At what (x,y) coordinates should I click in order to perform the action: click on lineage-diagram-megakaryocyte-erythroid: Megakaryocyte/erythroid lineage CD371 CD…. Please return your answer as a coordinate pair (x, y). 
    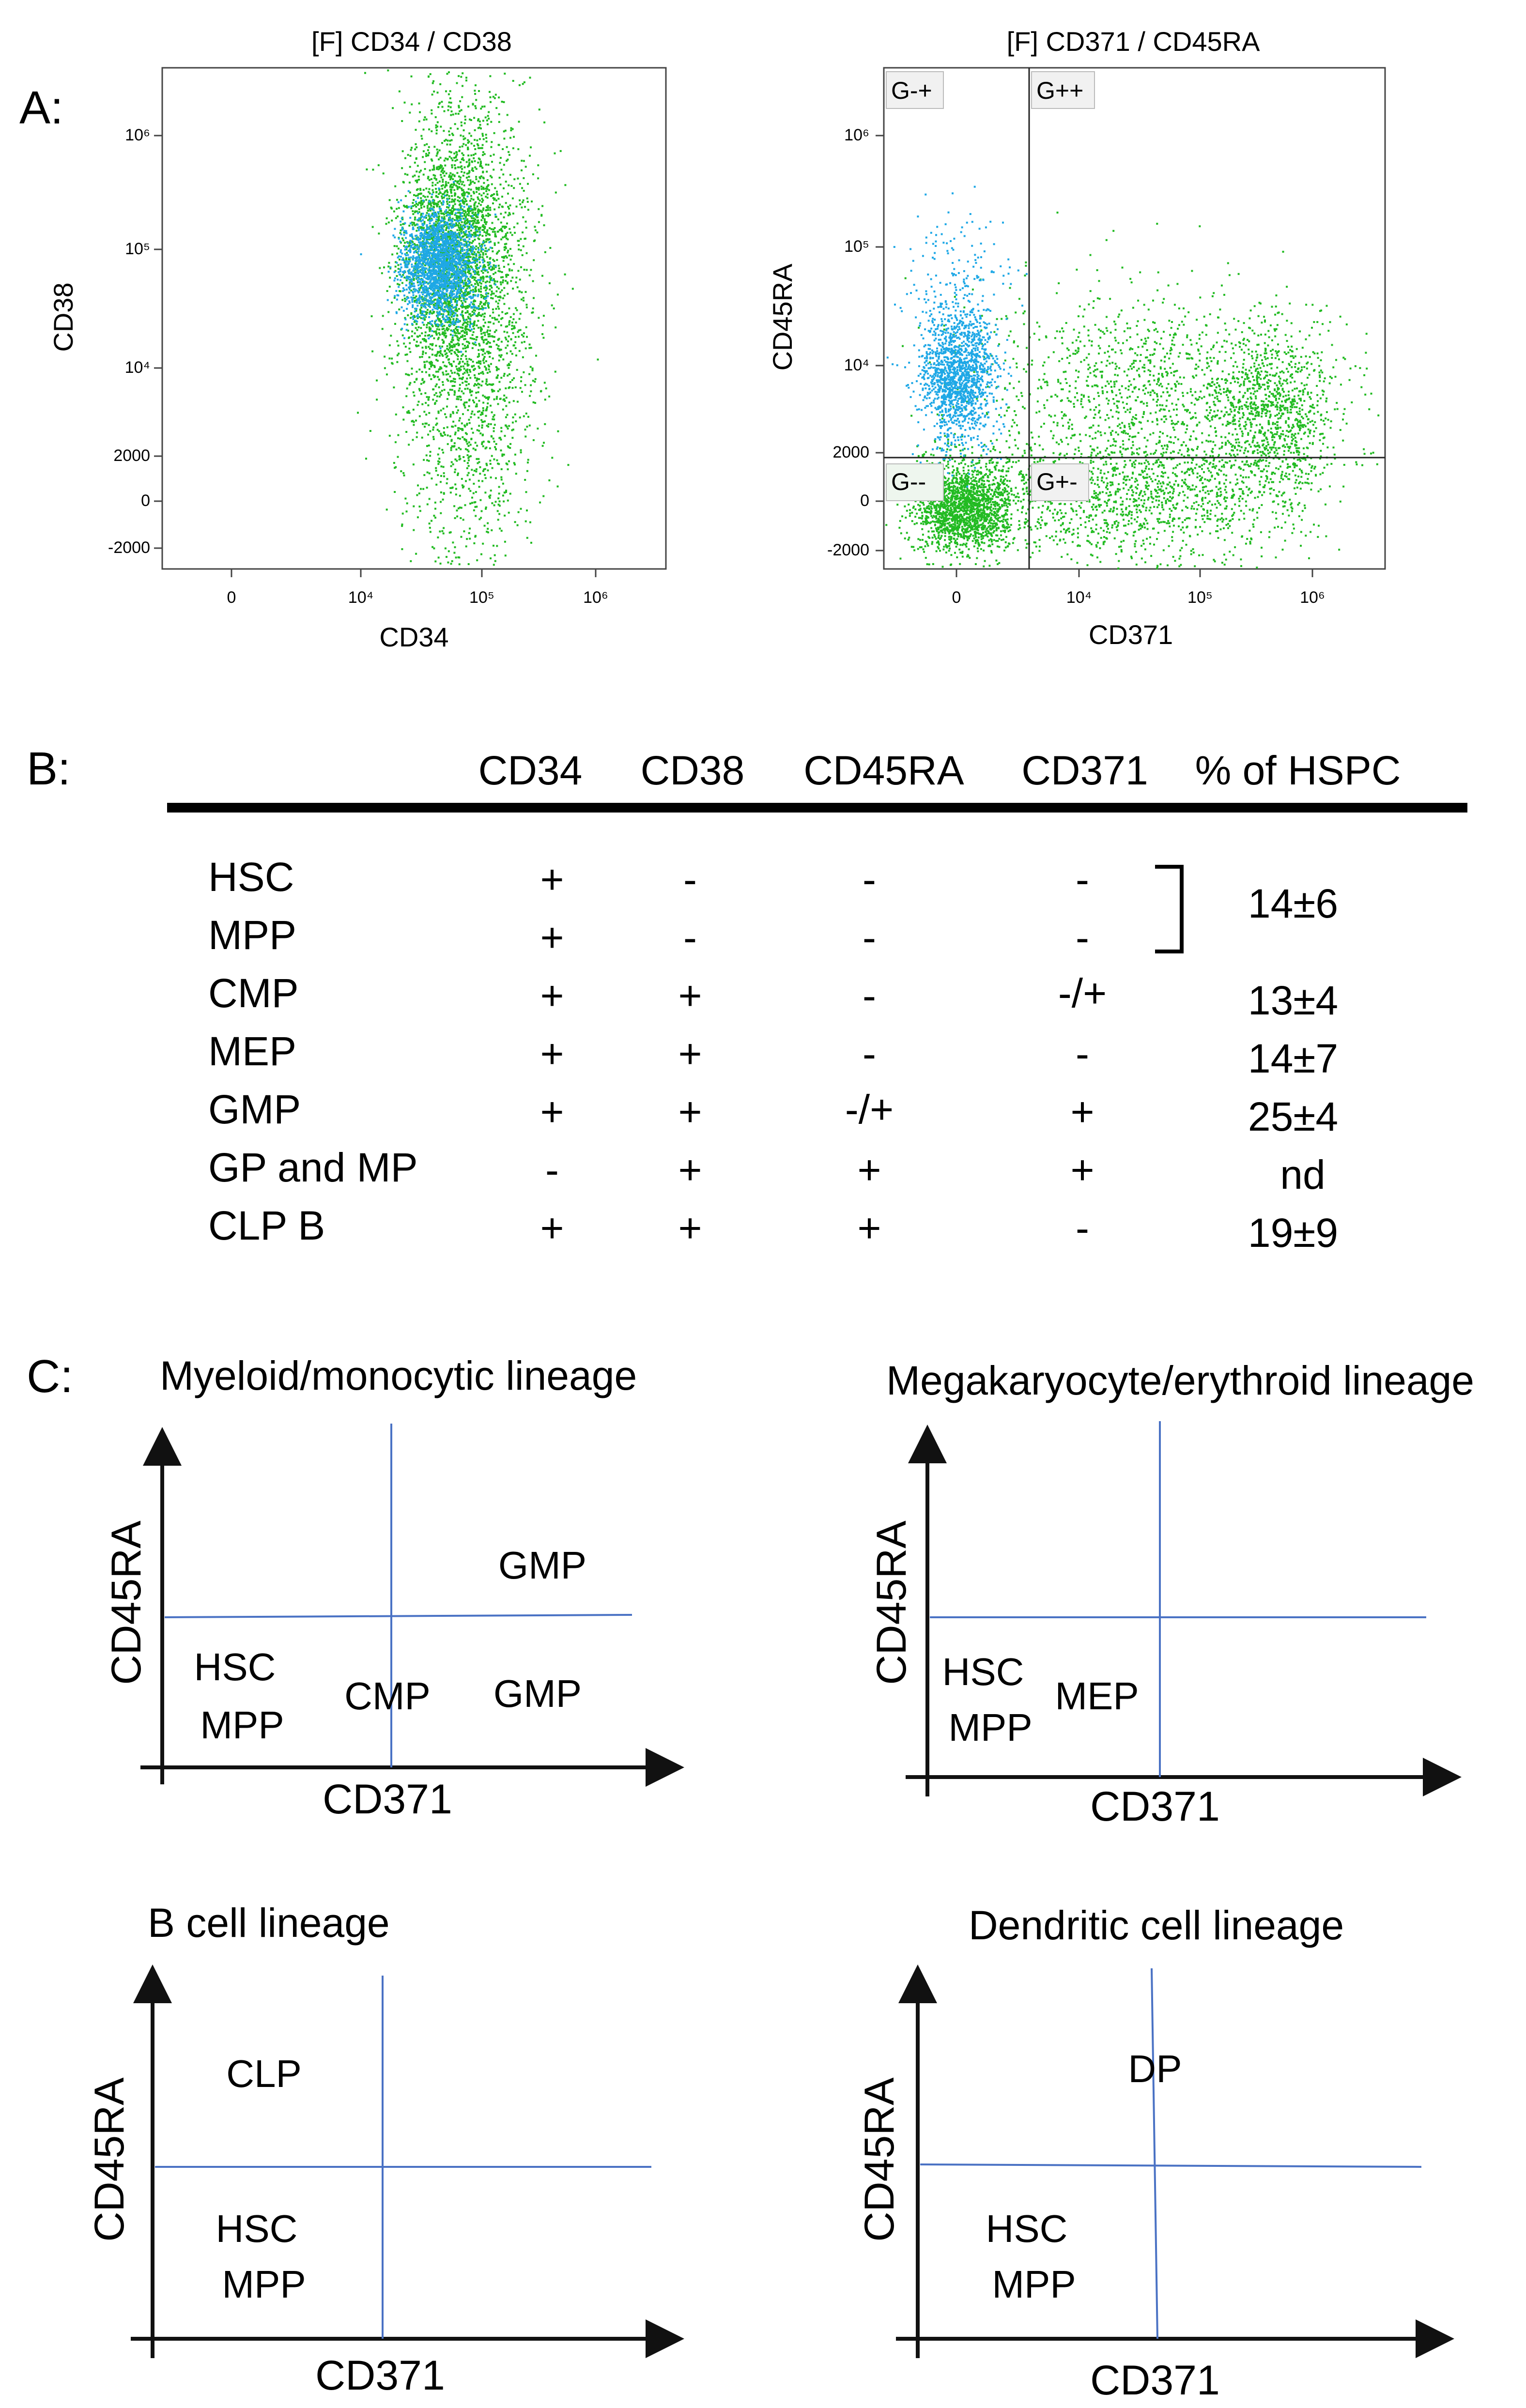
    Looking at the image, I should click on (1171, 1594).